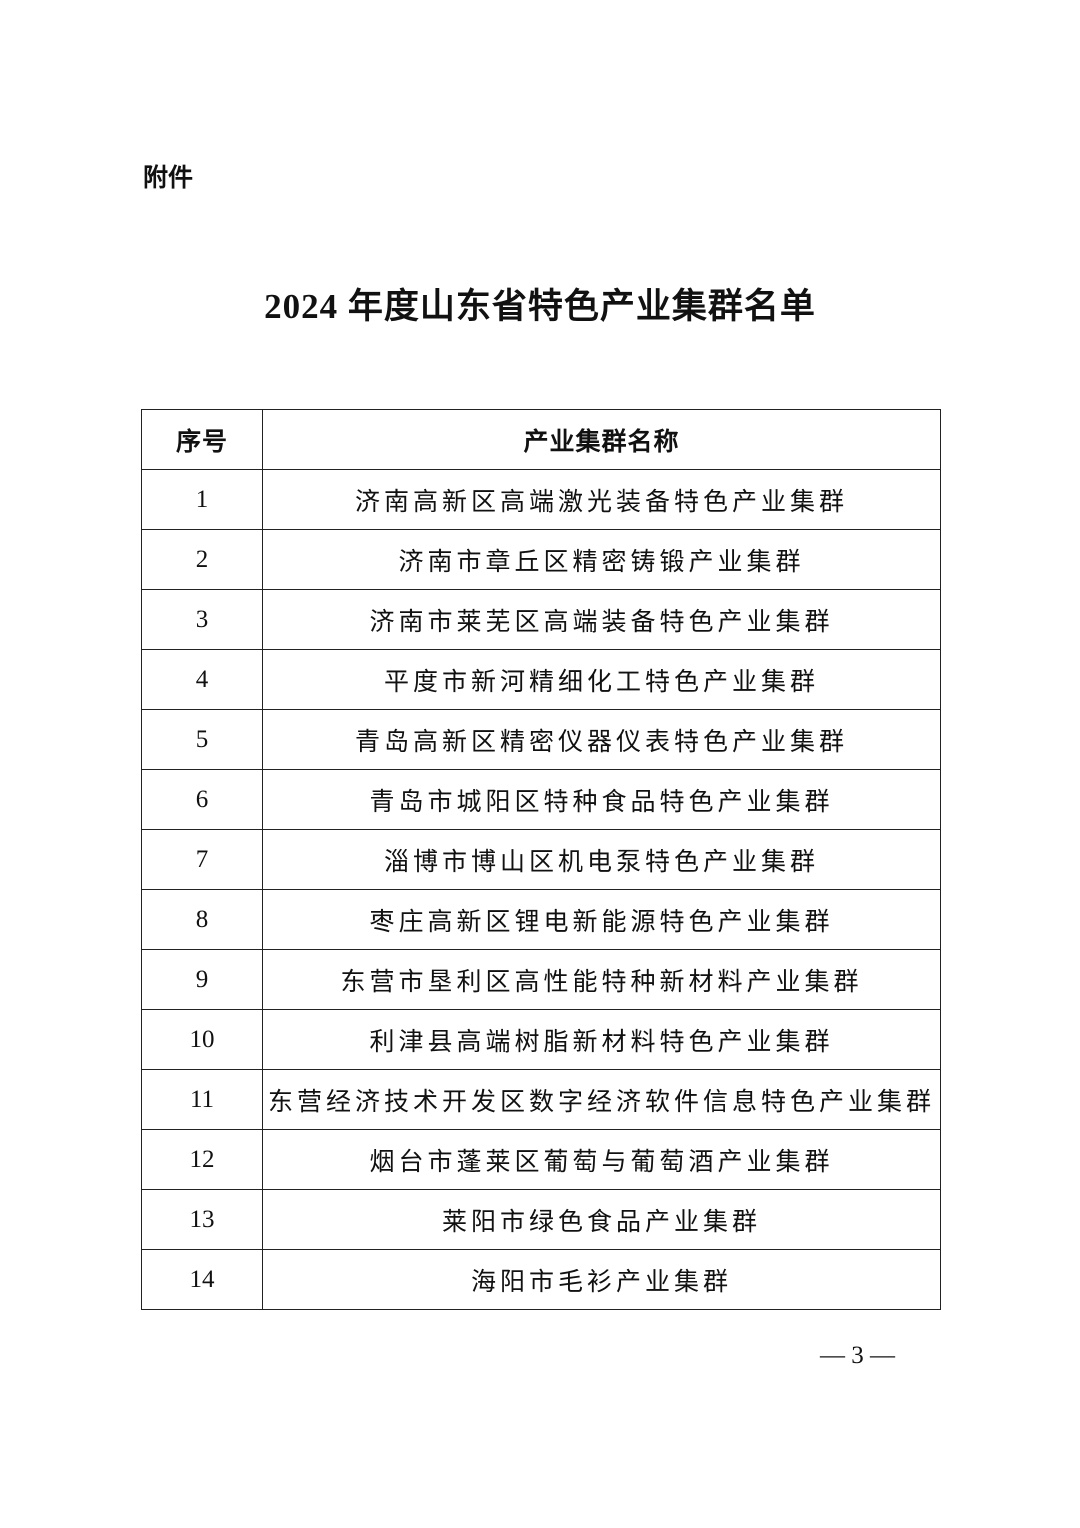 This screenshot has width=1080, height=1528. What do you see at coordinates (540, 306) in the screenshot?
I see `document-title: 2024 年度山东省特色产业集群名单` at bounding box center [540, 306].